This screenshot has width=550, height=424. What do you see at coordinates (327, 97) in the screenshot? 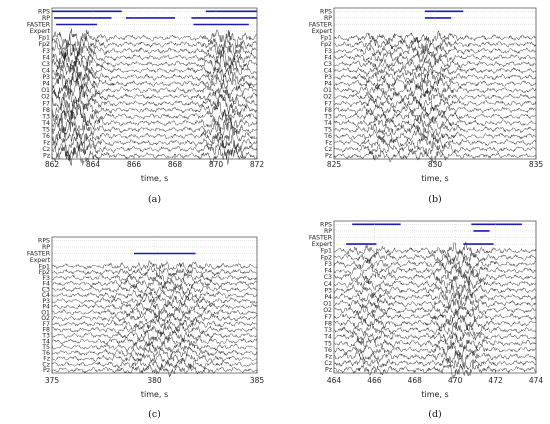
I see `channel-label: O2` at bounding box center [327, 97].